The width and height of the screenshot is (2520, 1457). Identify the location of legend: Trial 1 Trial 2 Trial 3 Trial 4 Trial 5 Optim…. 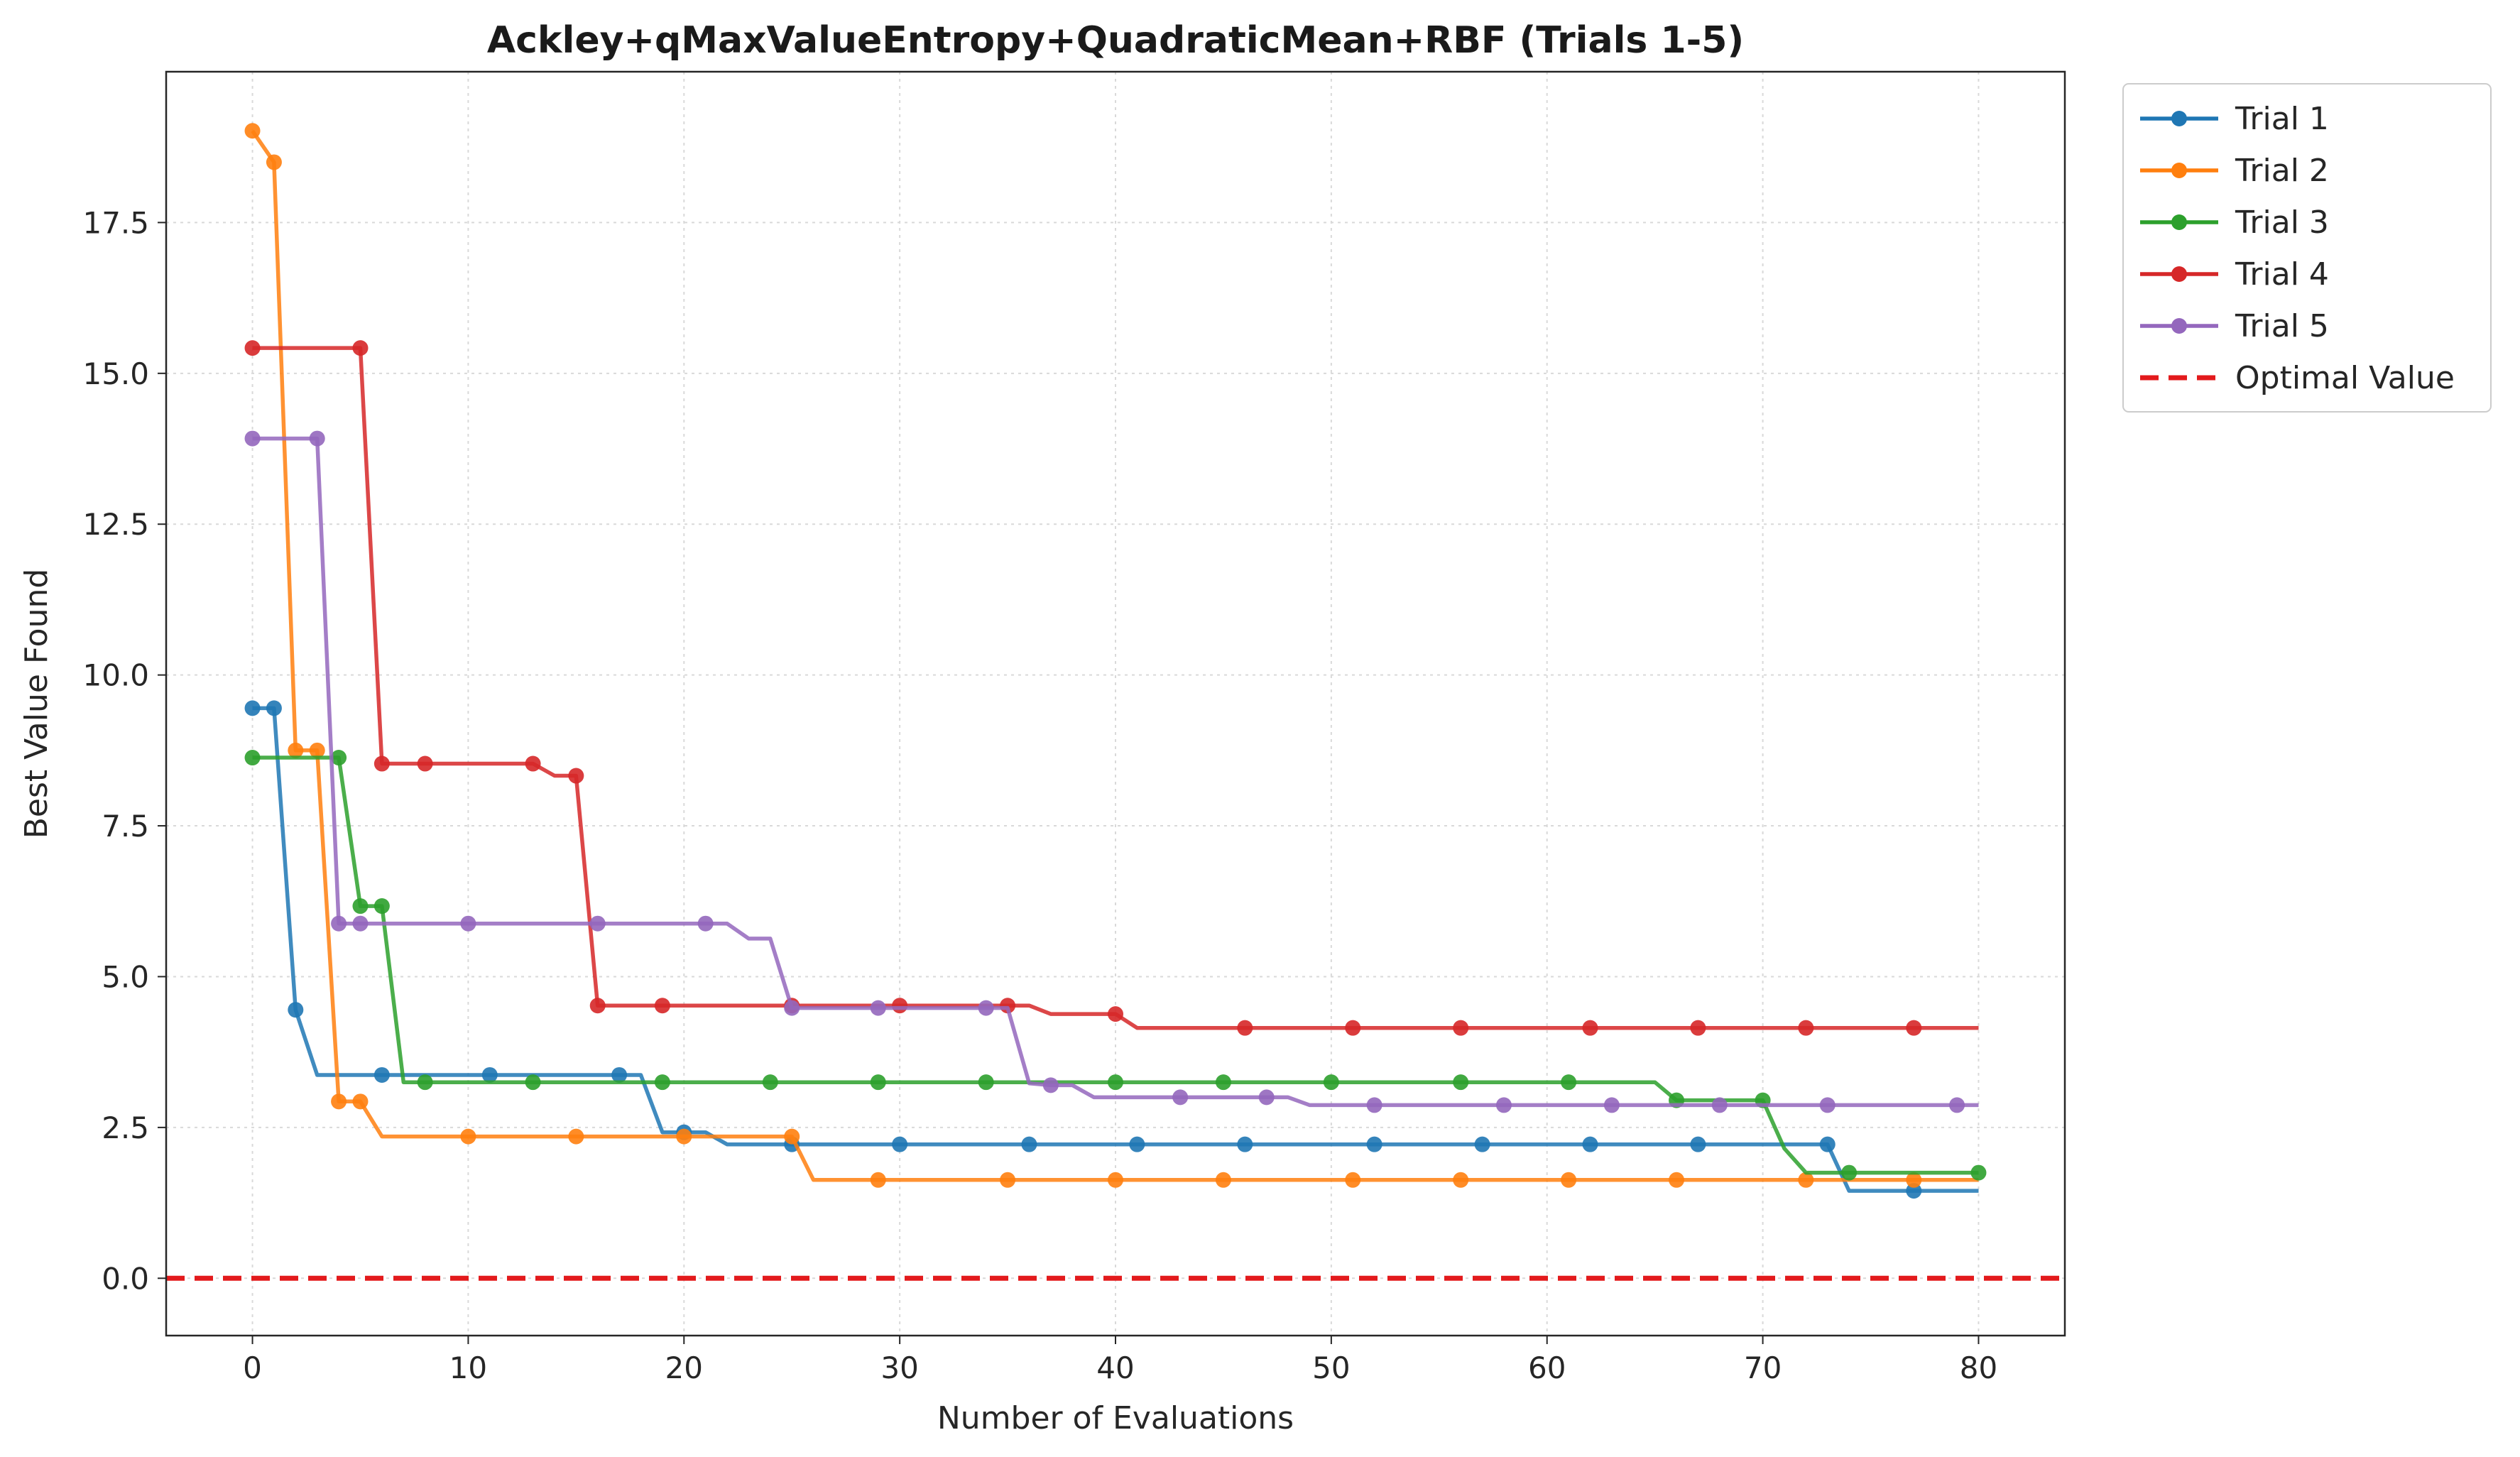
(2307, 248).